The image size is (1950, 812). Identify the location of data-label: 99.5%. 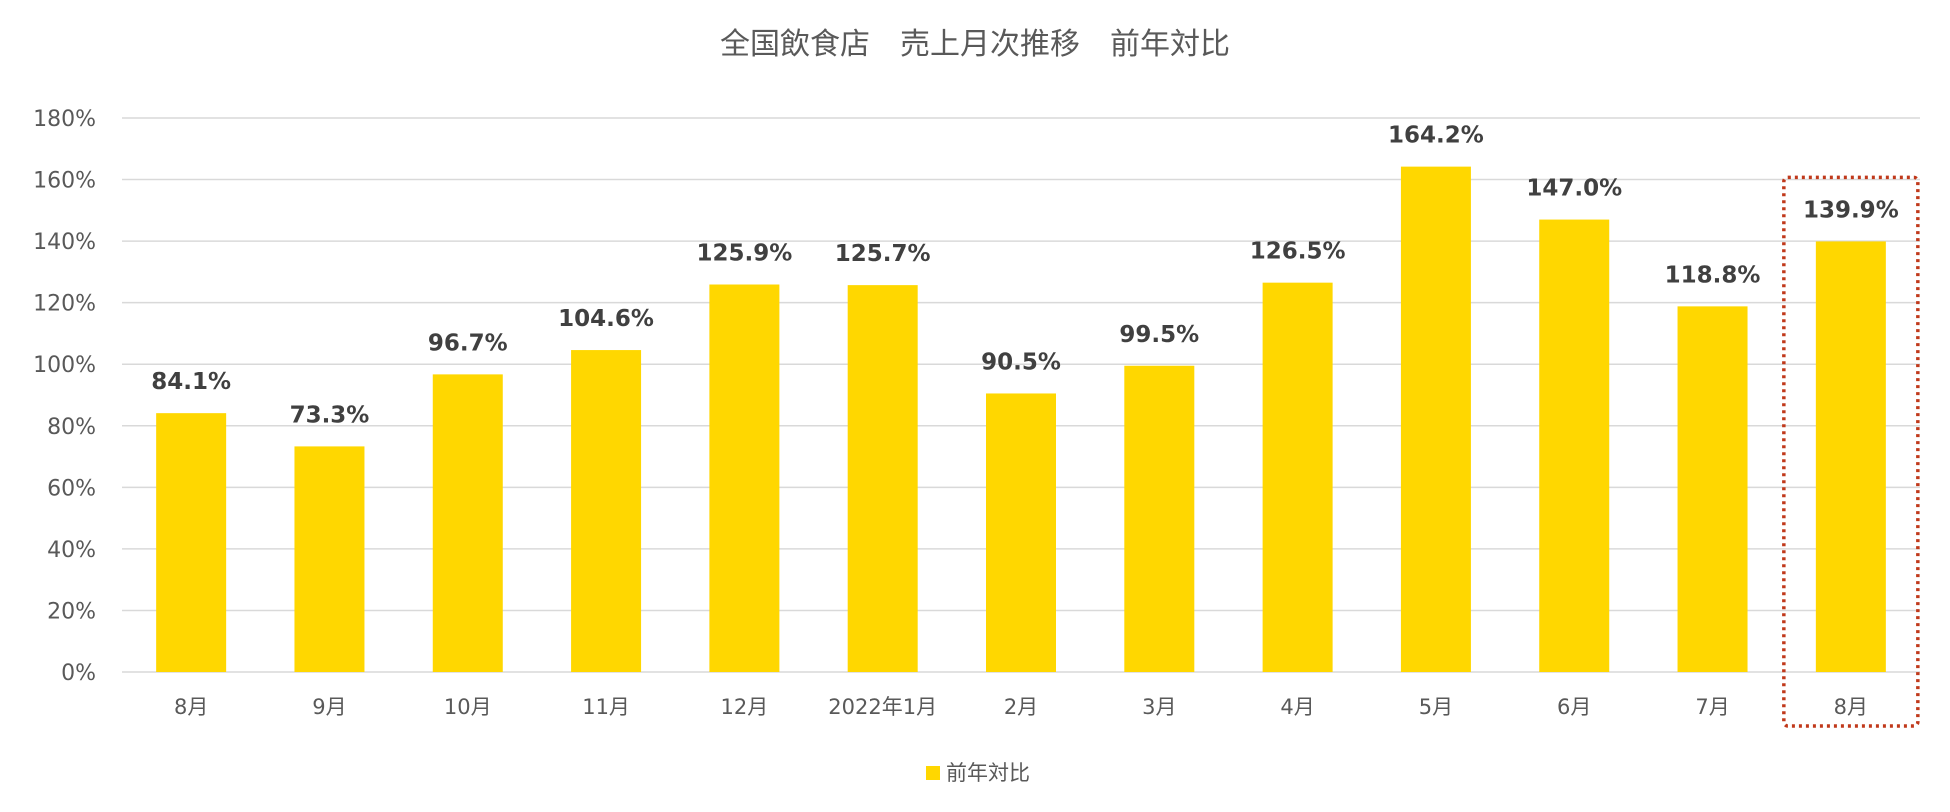
(1159, 335).